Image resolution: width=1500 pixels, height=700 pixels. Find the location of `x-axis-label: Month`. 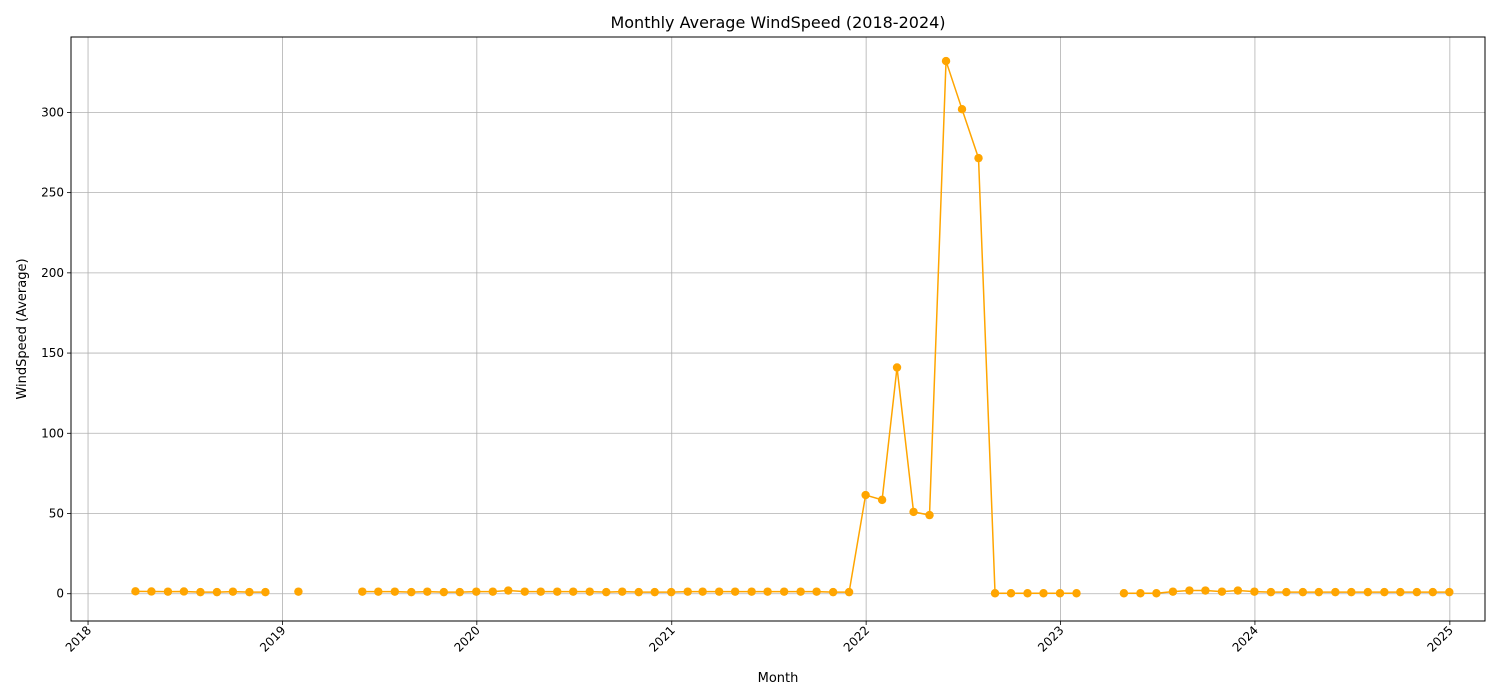

x-axis-label: Month is located at coordinates (778, 678).